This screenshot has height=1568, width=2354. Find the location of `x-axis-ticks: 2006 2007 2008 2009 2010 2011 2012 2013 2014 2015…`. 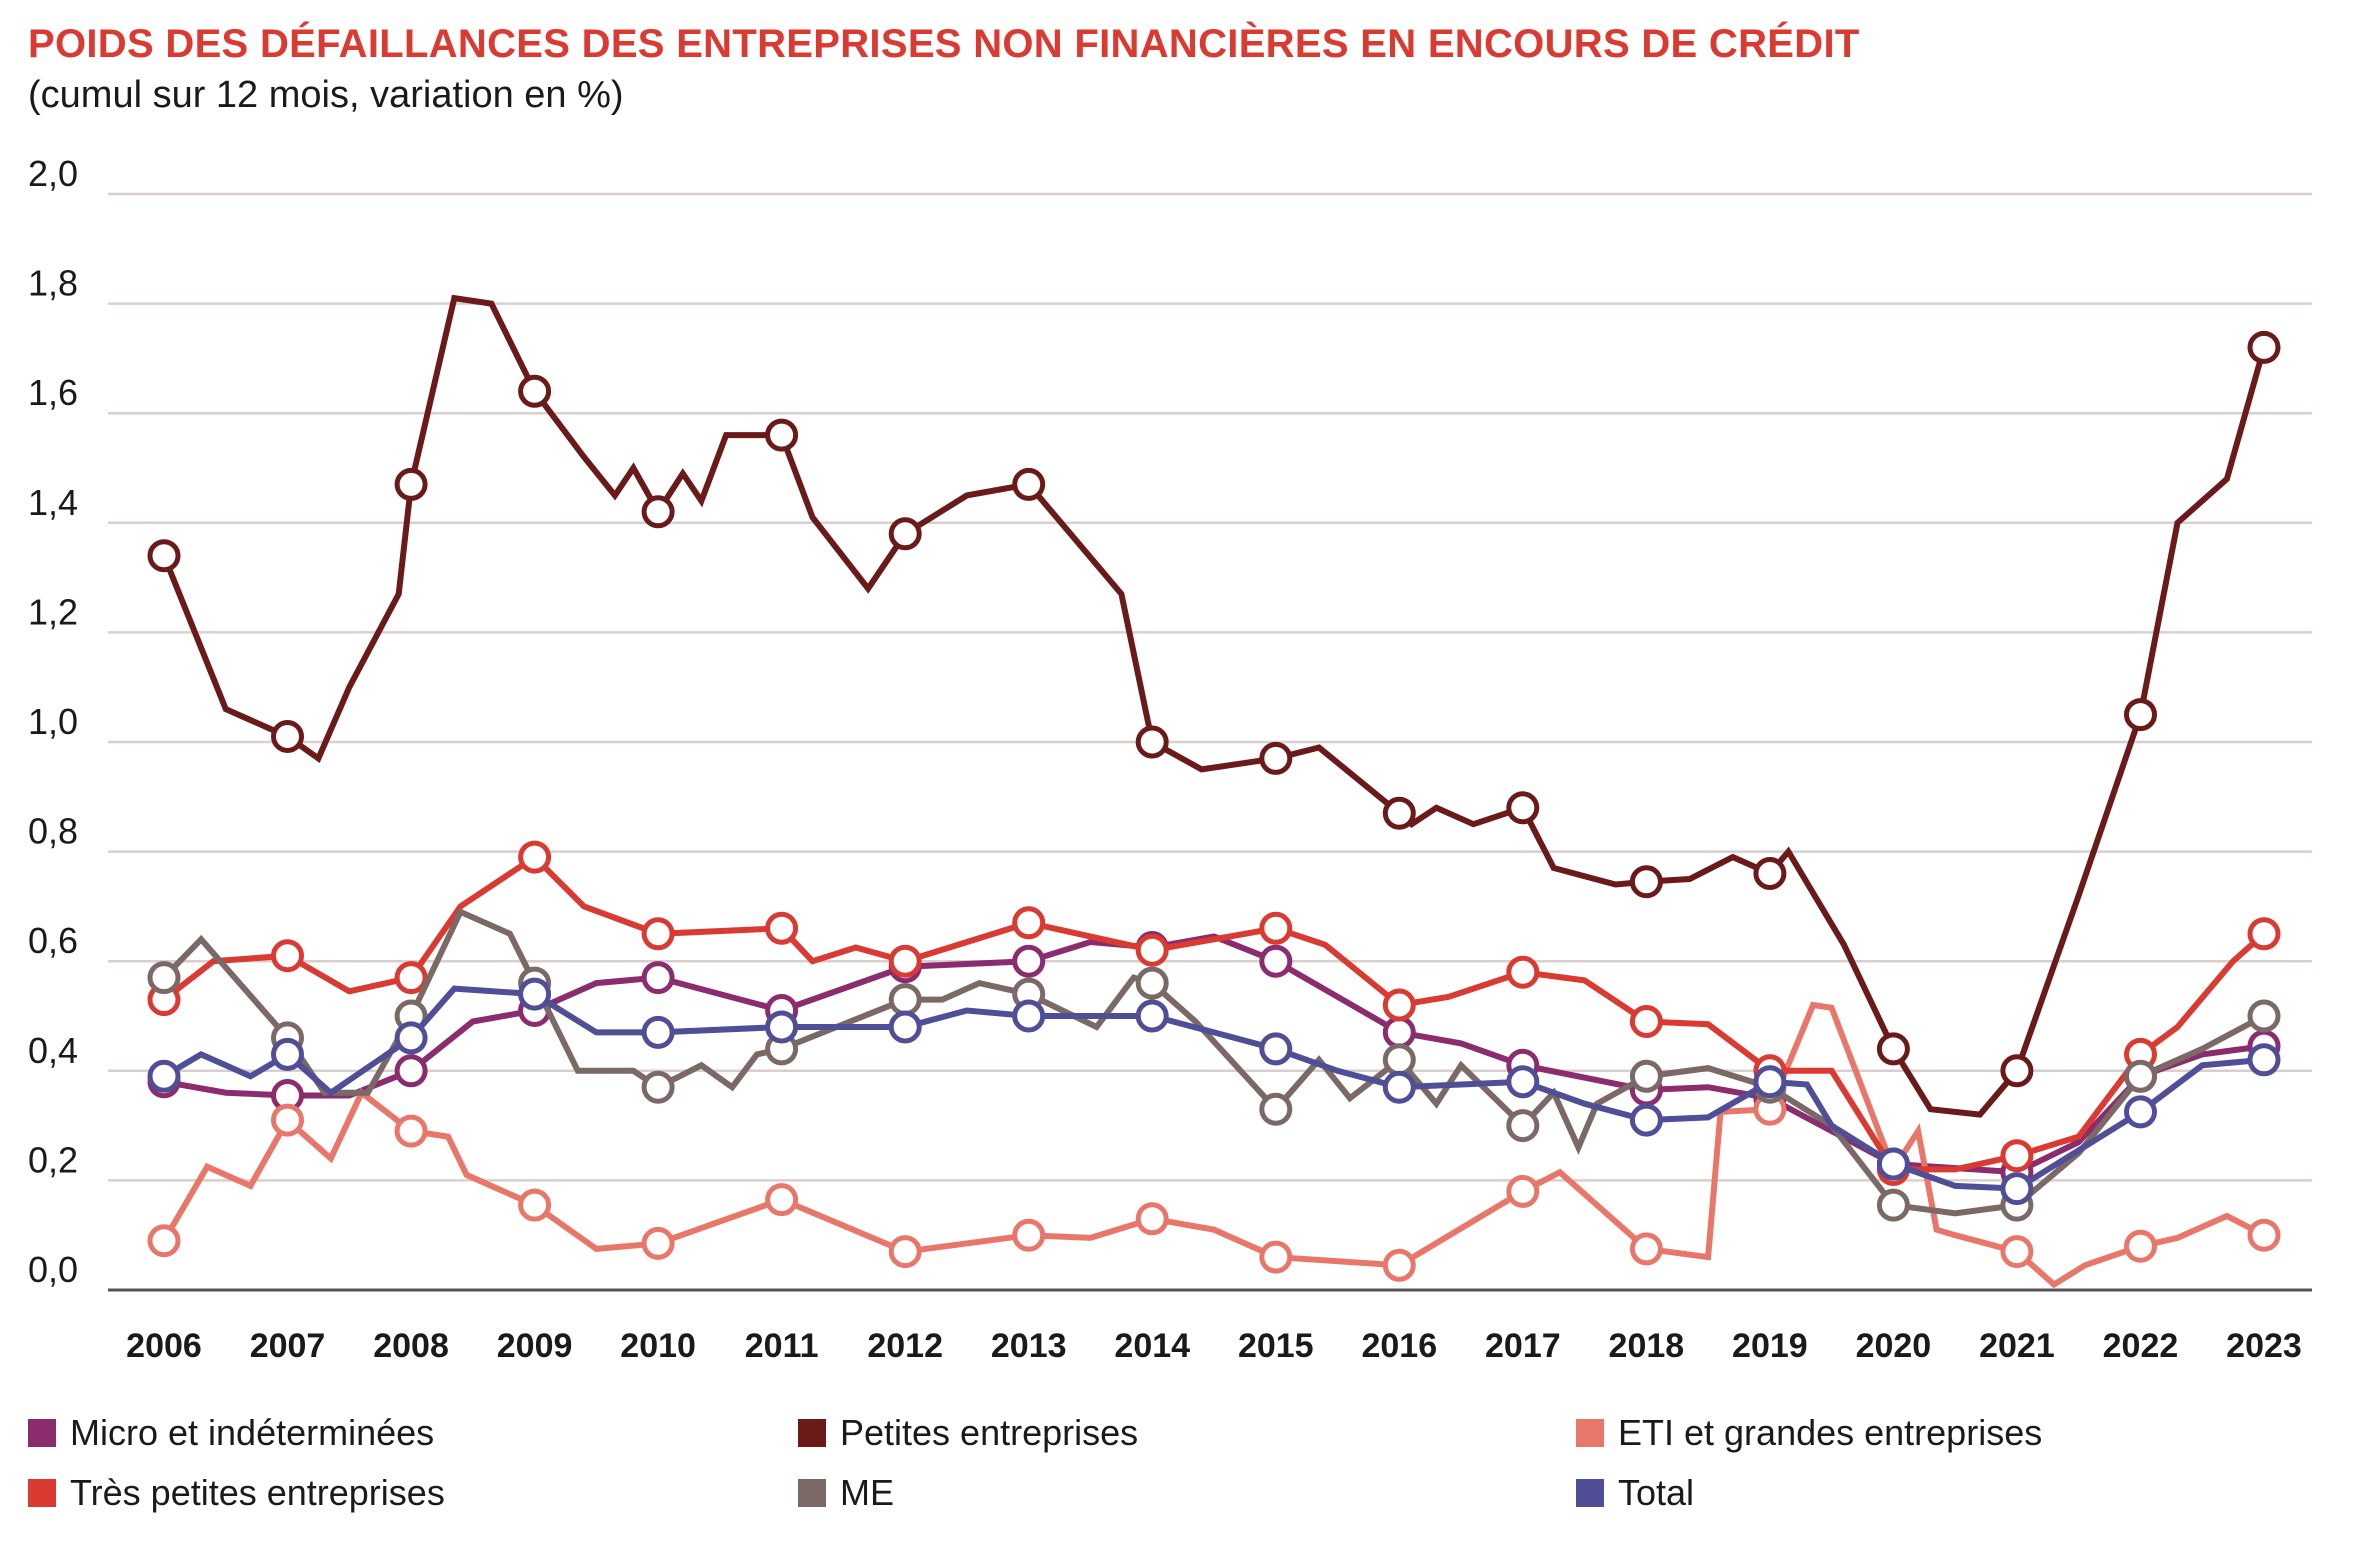

x-axis-ticks: 2006 2007 2008 2009 2010 2011 2012 2013 2014 2015… is located at coordinates (1214, 1346).